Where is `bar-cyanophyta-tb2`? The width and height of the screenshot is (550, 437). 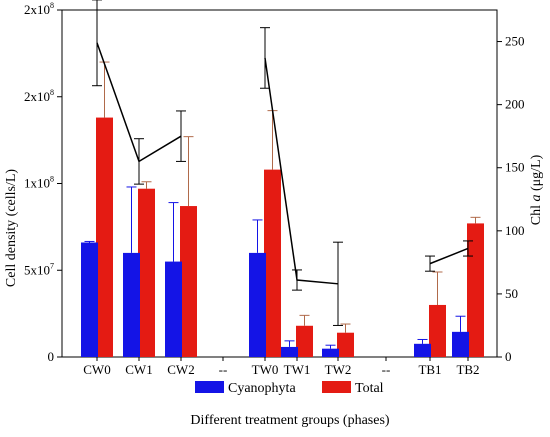
bar-cyanophyta-tb2 is located at coordinates (460, 344).